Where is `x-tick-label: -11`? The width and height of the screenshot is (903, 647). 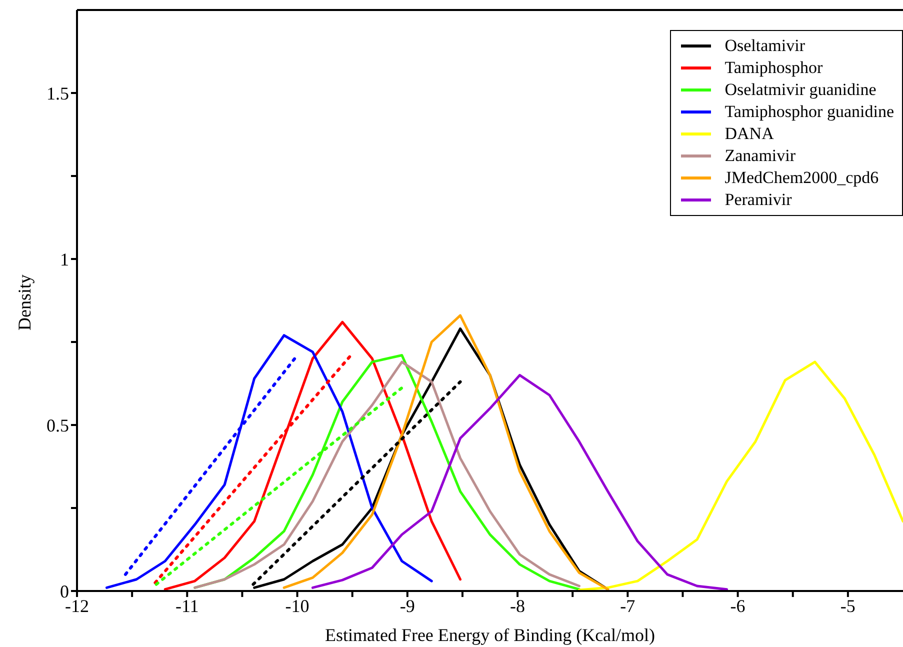 x-tick-label: -11 is located at coordinates (187, 606).